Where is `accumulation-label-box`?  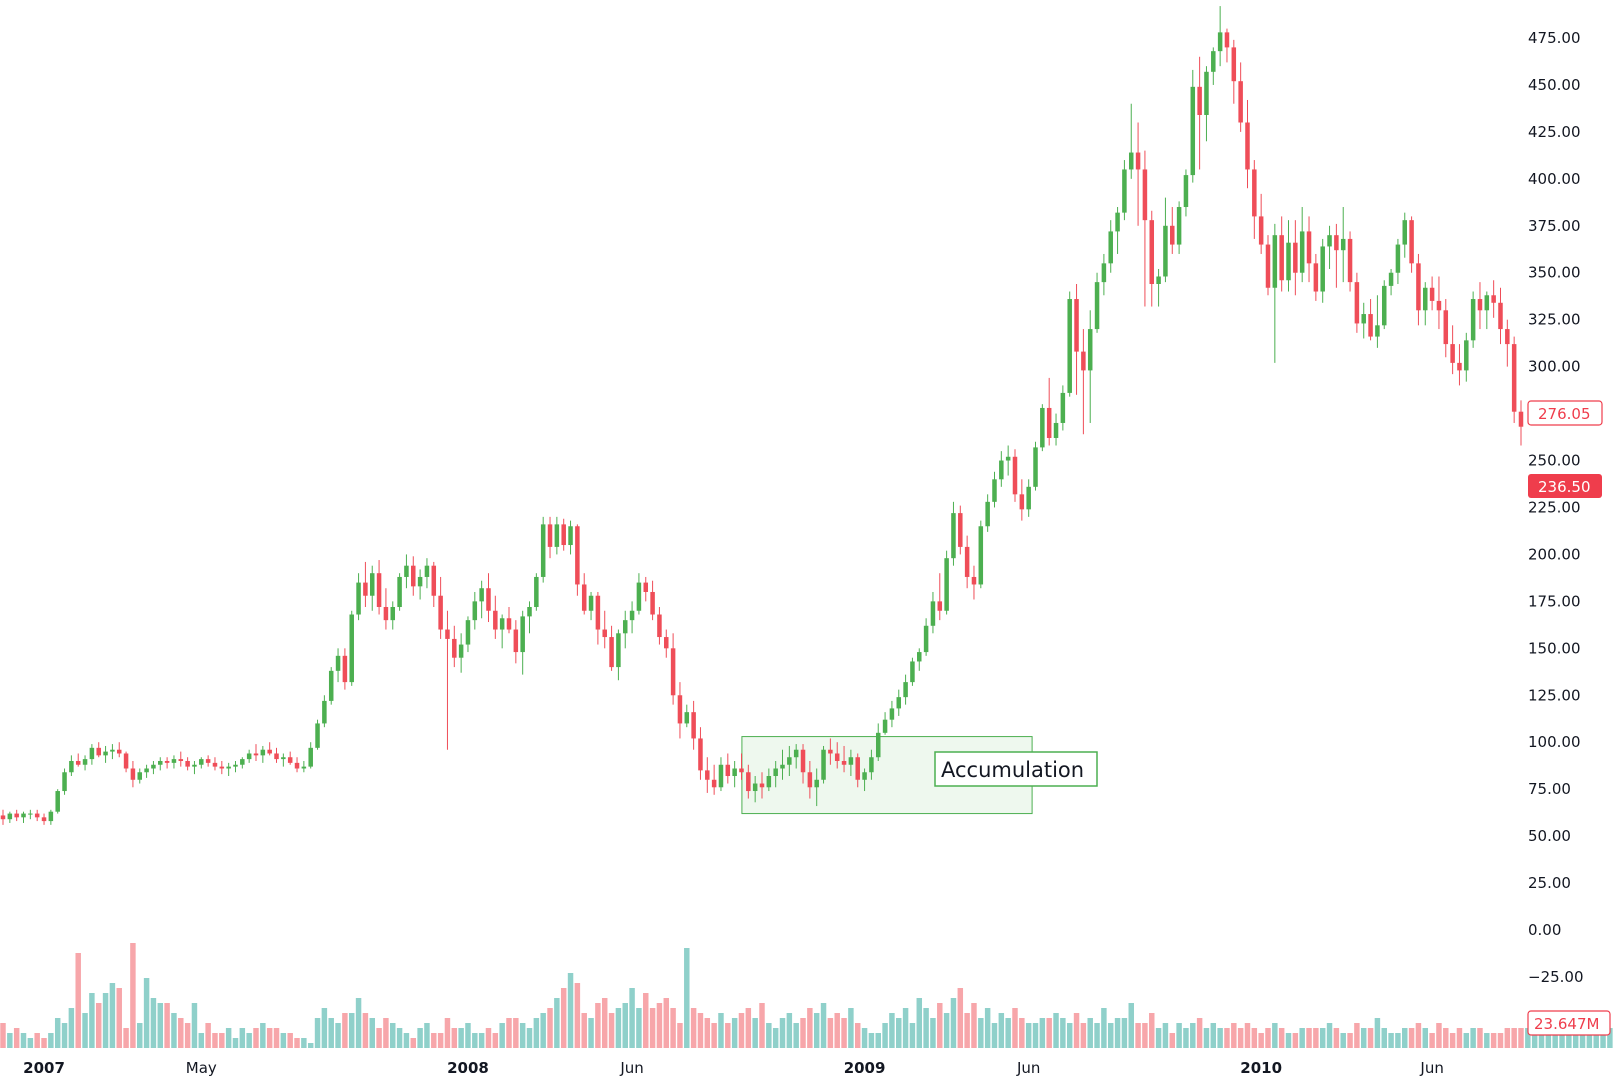 accumulation-label-box is located at coordinates (1016, 769).